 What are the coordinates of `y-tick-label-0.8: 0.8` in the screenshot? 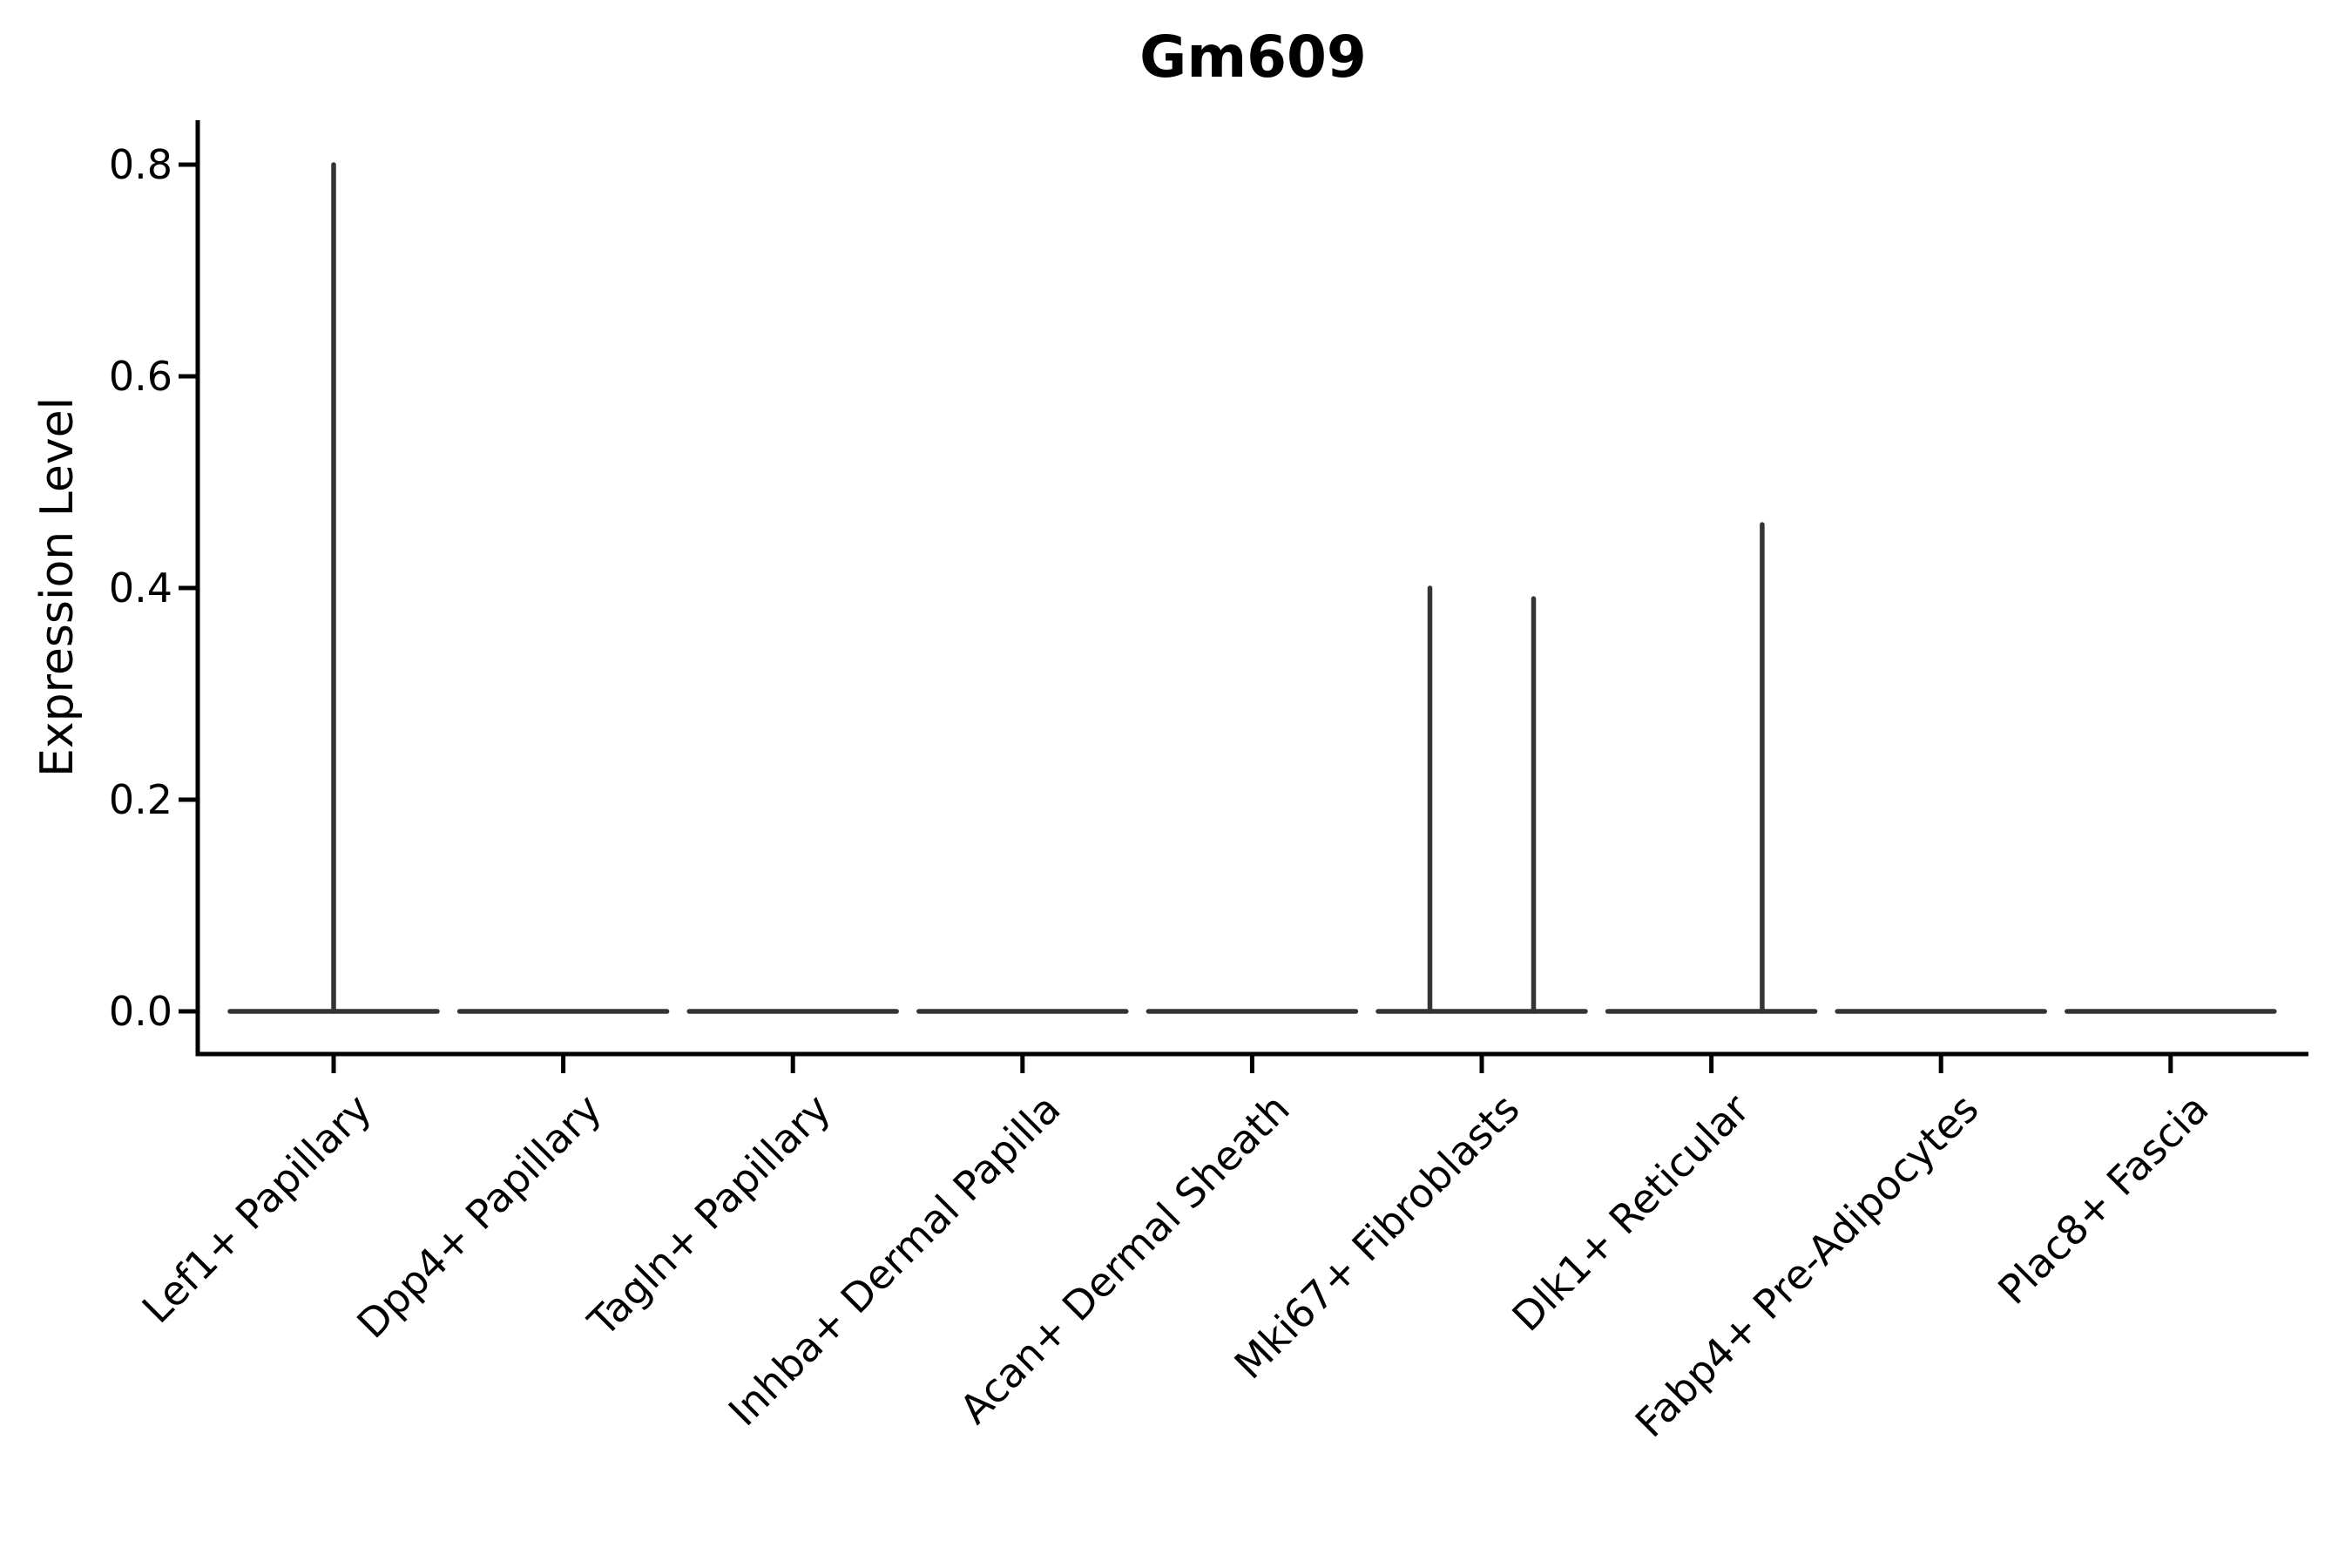 It's located at (140, 164).